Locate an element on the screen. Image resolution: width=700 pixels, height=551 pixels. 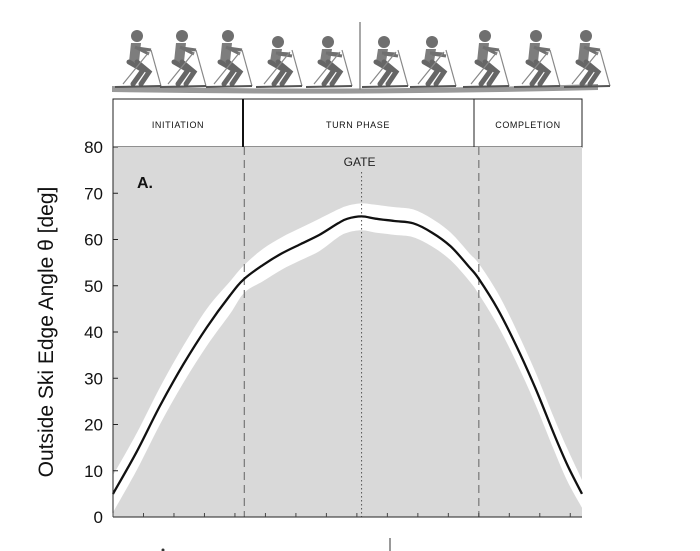
snow-ground-strip is located at coordinates (355, 89).